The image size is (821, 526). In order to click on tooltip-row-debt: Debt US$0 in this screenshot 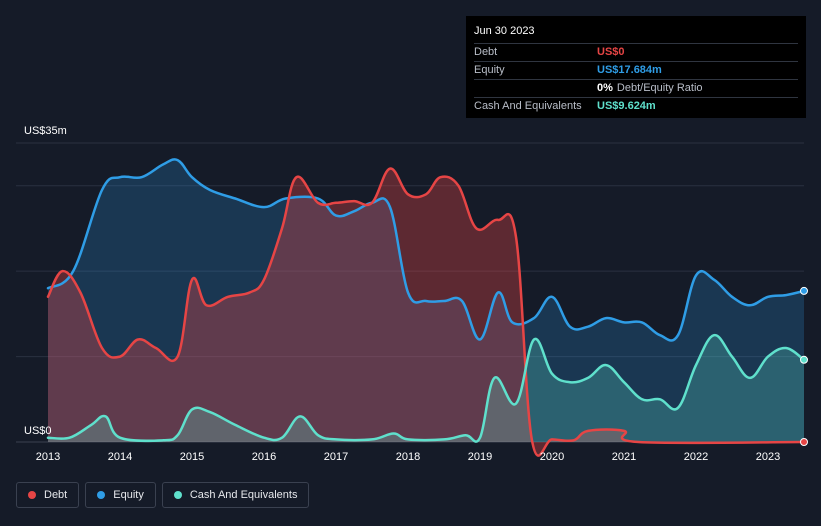, I will do `click(636, 52)`.